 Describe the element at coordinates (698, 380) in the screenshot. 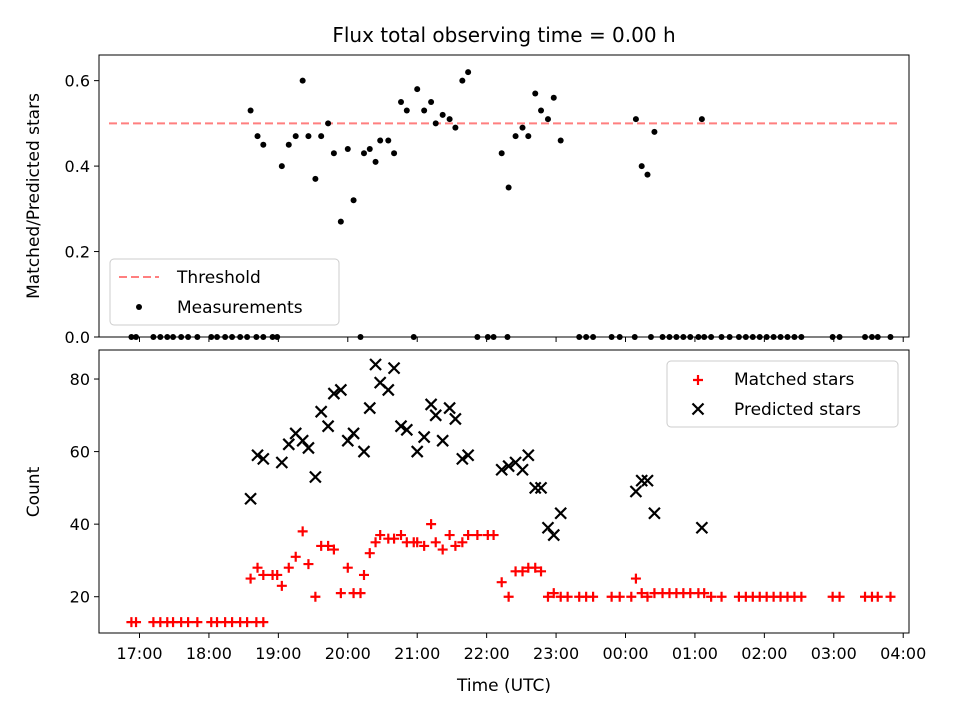

I see `legend-matched-swatch` at that location.